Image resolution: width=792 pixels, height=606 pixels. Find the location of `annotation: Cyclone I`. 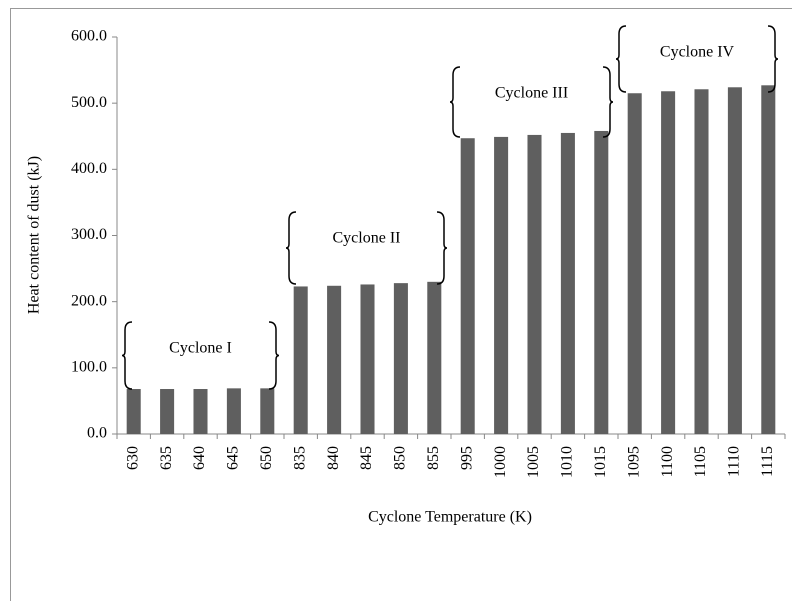

annotation: Cyclone I is located at coordinates (200, 348).